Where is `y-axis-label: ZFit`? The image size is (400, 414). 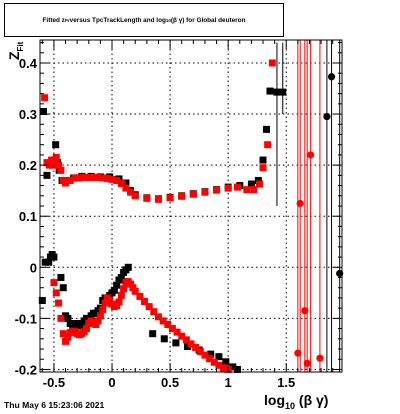
y-axis-label: ZFit is located at coordinates (15, 51).